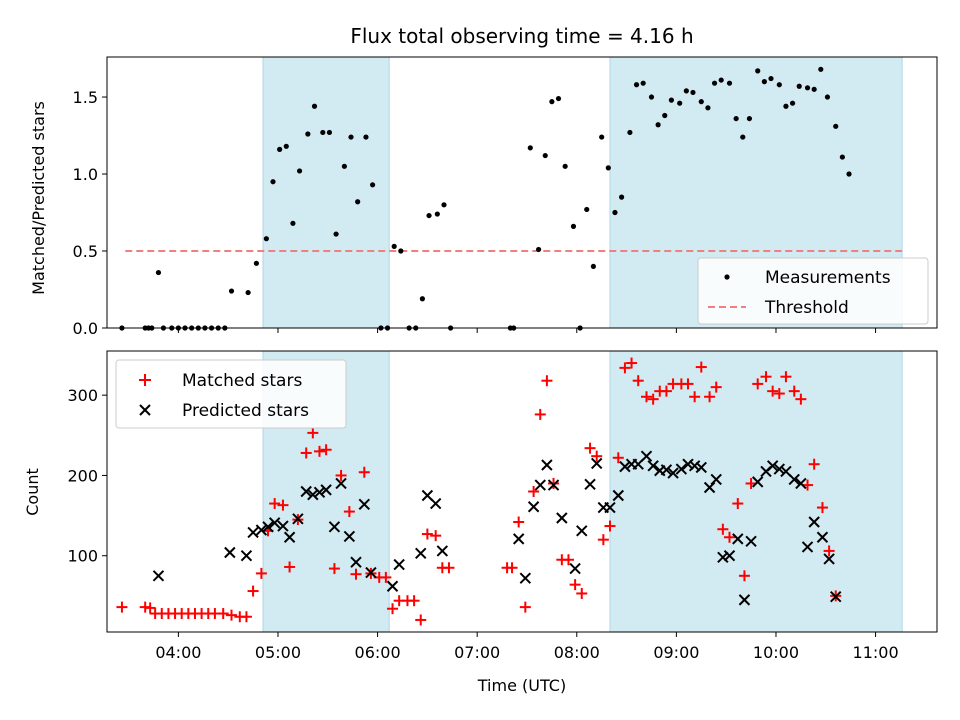 The height and width of the screenshot is (720, 960). What do you see at coordinates (278, 652) in the screenshot?
I see `x-tick-label-1: 05:00` at bounding box center [278, 652].